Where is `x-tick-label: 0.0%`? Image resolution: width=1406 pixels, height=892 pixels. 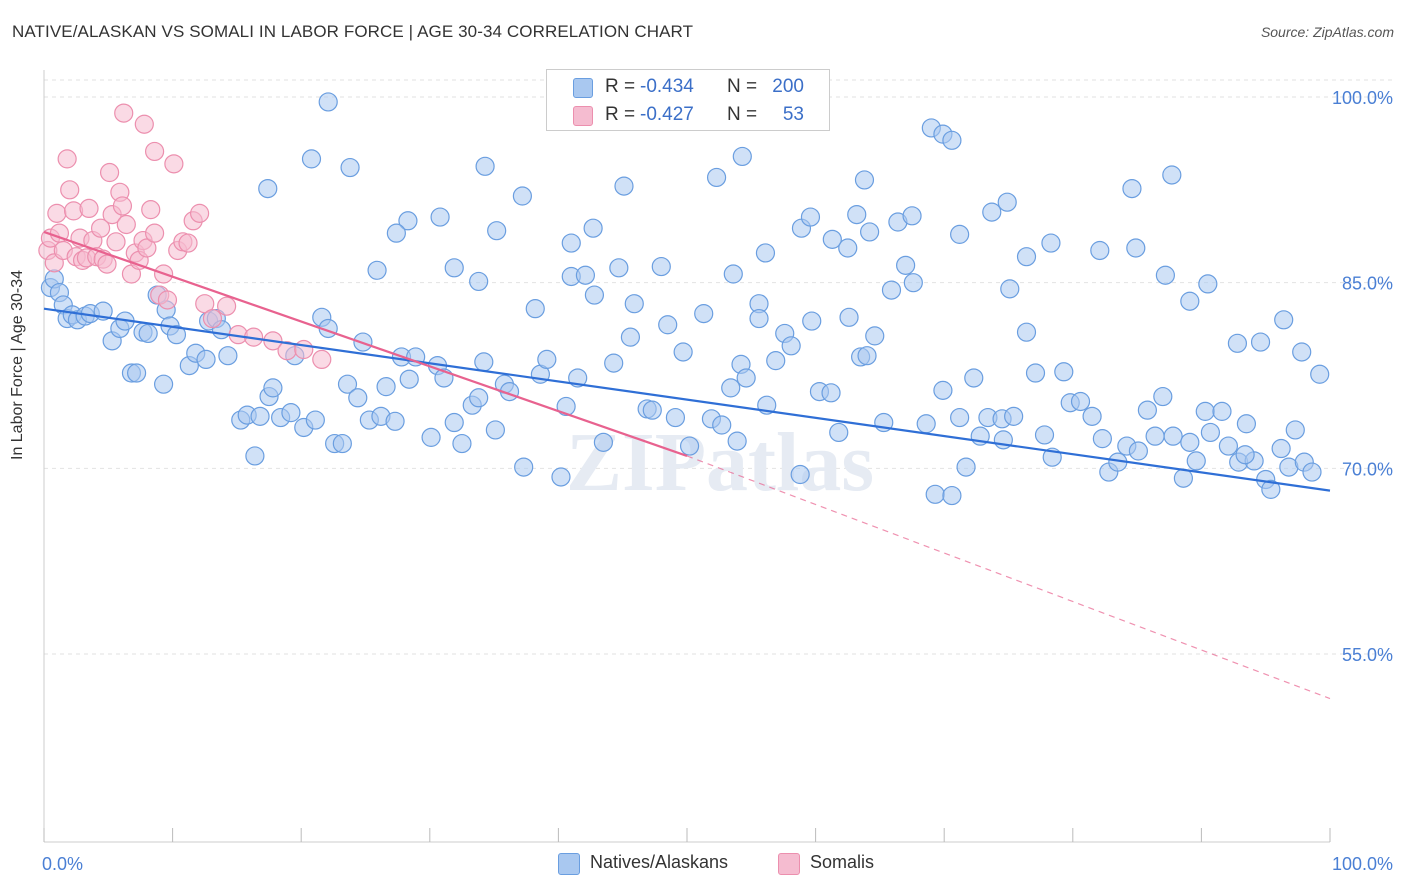 x-tick-label: 0.0% is located at coordinates (62, 864).